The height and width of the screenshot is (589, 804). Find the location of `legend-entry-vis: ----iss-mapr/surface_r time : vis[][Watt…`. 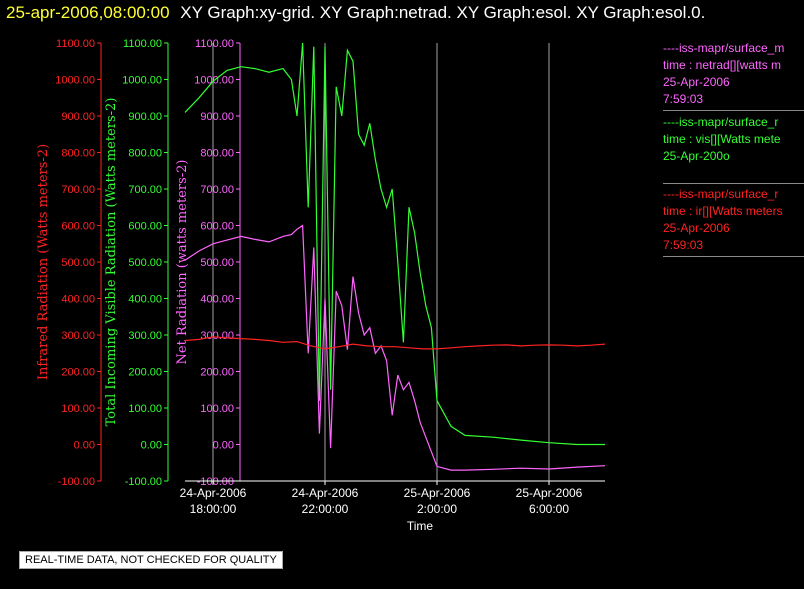

legend-entry-vis: ----iss-mapr/surface_r time : vis[][Watt… is located at coordinates (733, 139).